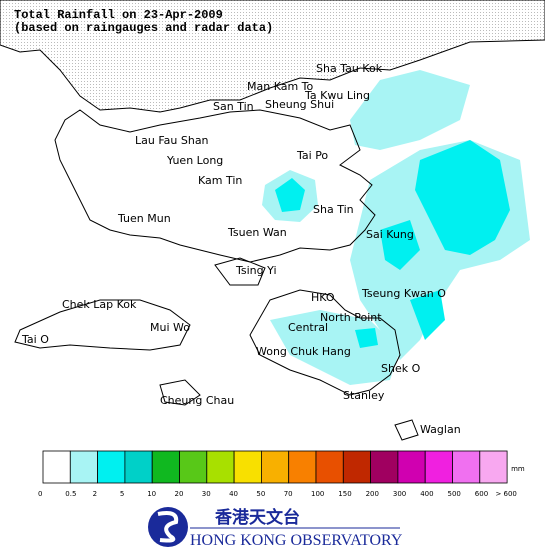  I want to click on place-label: Ta Kwu Ling, so click(337, 95).